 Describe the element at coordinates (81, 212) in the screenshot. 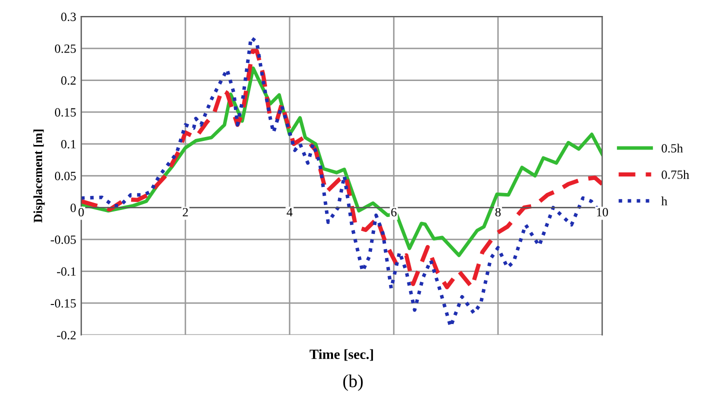

I see `x-tick-label: 0` at that location.